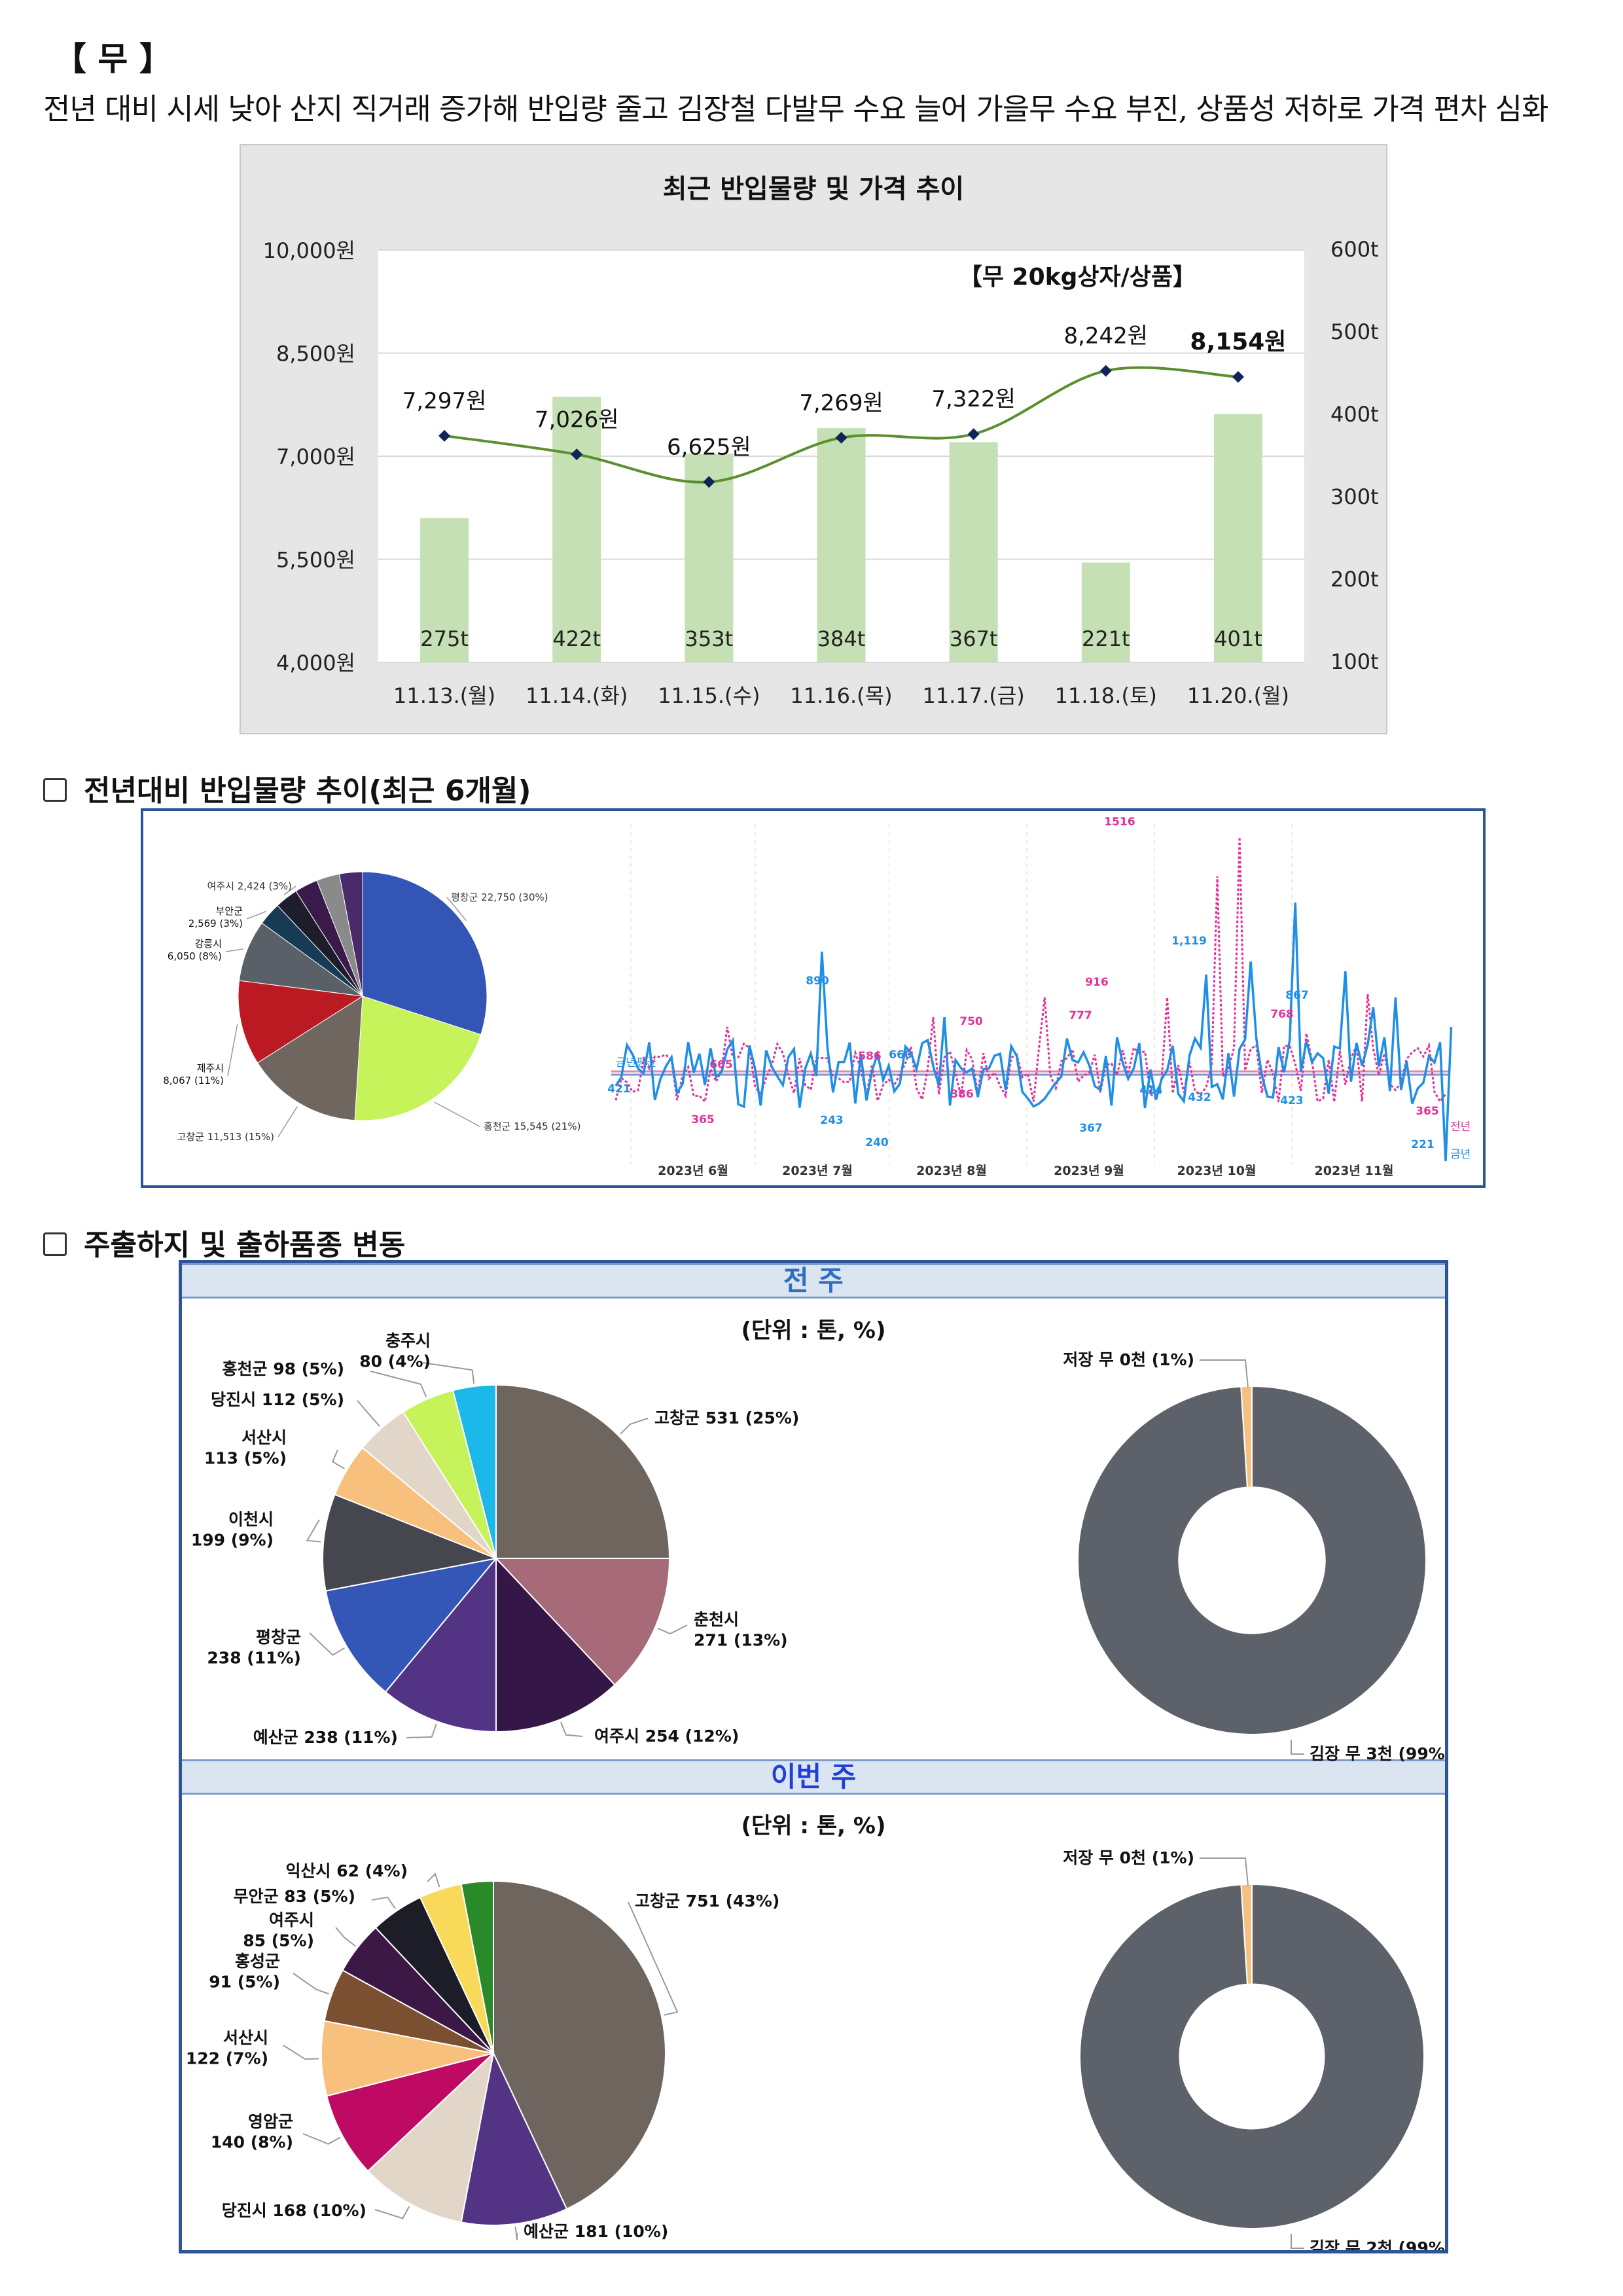 The height and width of the screenshot is (2296, 1623). Describe the element at coordinates (232, 1539) in the screenshot. I see `prev-origin-label: 199 (9%)` at that location.